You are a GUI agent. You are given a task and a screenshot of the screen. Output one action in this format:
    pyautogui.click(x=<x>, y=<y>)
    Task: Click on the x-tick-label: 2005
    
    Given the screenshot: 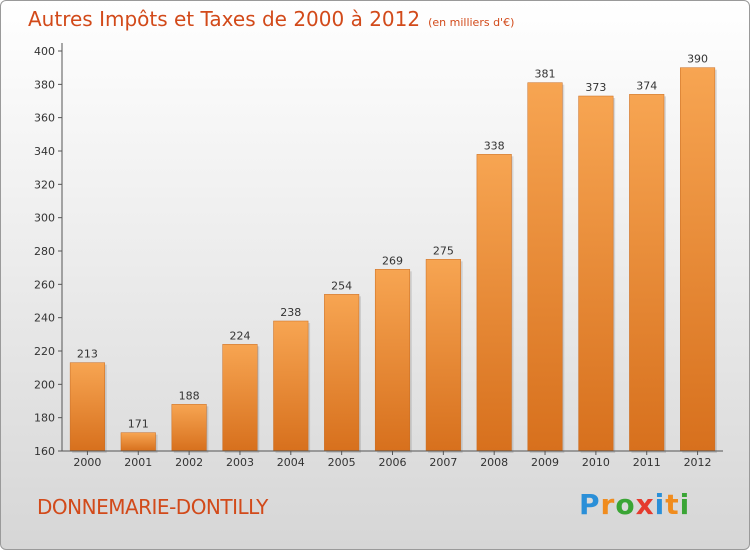 What is the action you would take?
    pyautogui.click(x=342, y=462)
    